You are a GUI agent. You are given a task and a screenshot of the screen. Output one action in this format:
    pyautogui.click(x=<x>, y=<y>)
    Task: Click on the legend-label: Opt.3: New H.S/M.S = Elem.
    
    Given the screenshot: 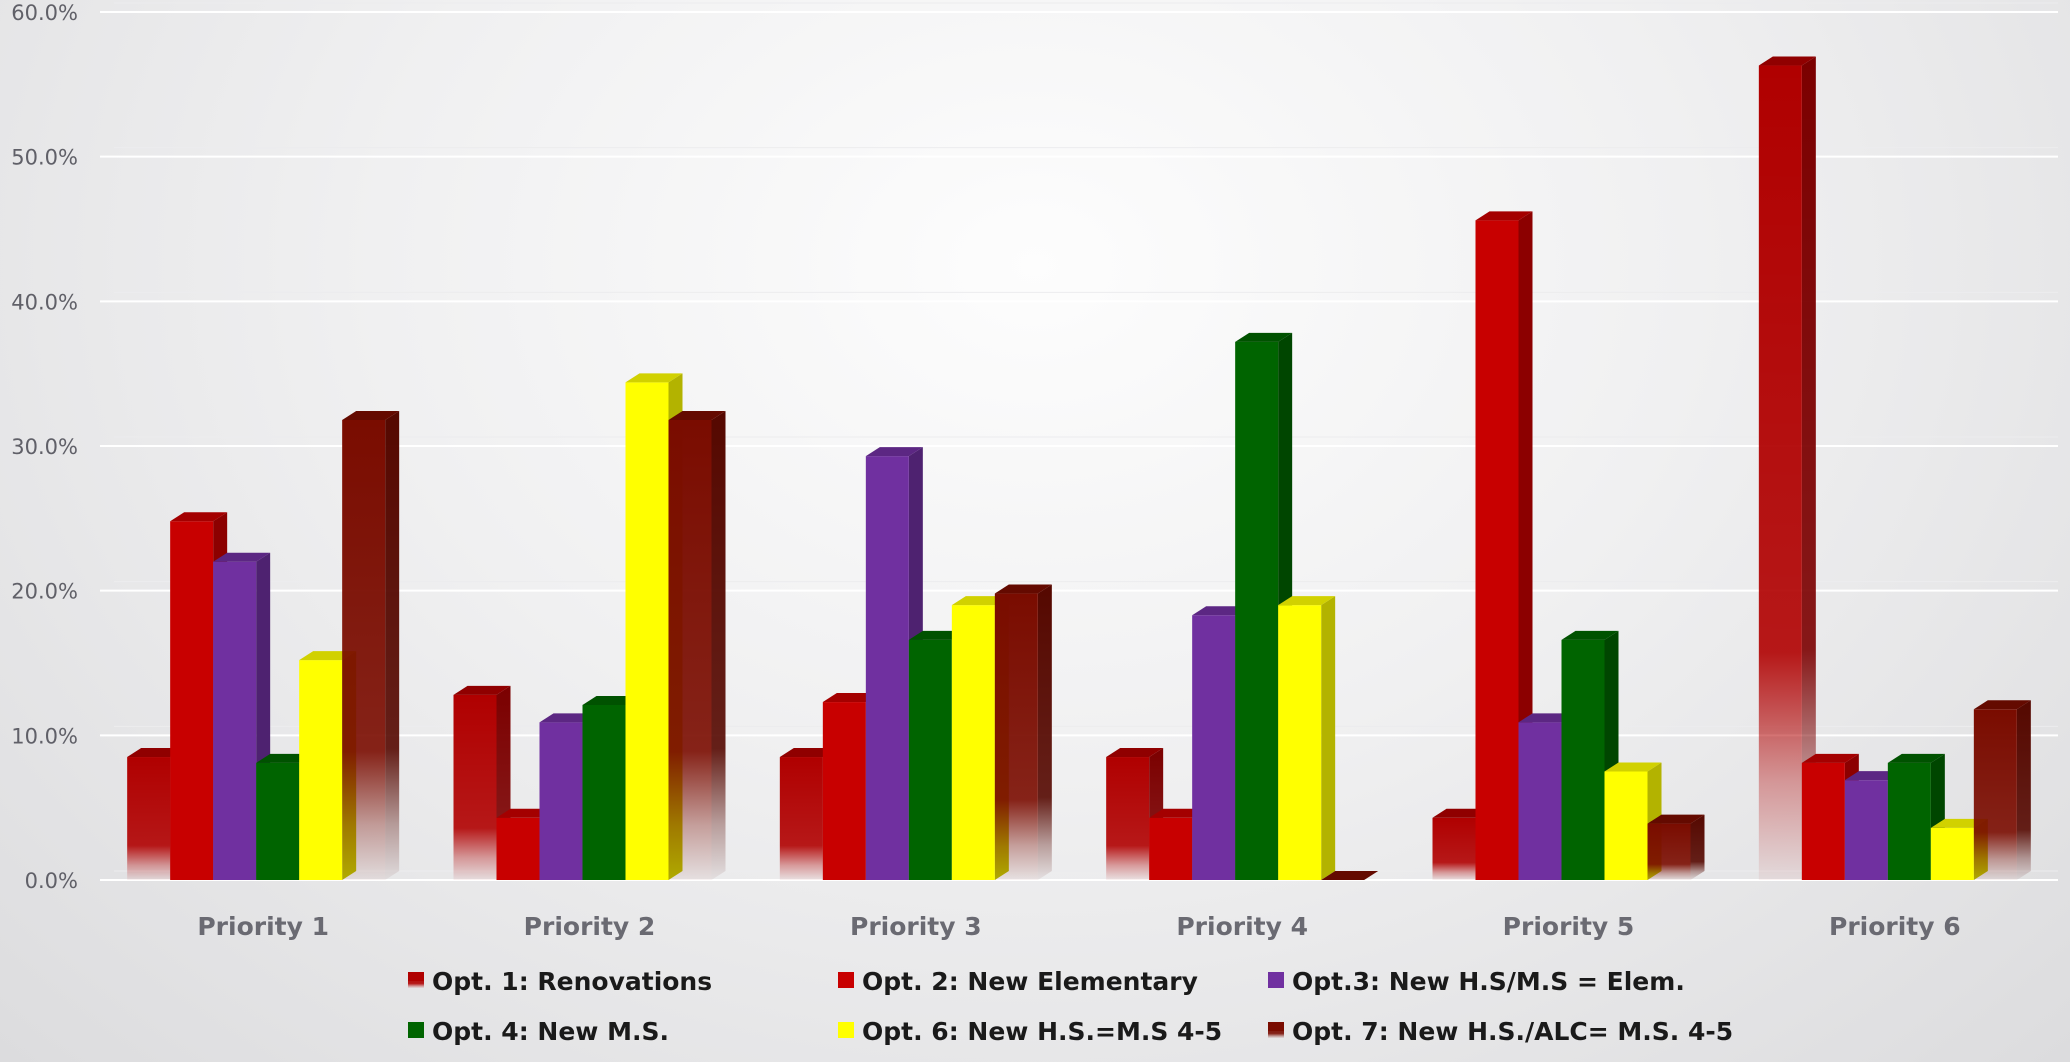 What is the action you would take?
    pyautogui.click(x=1488, y=981)
    